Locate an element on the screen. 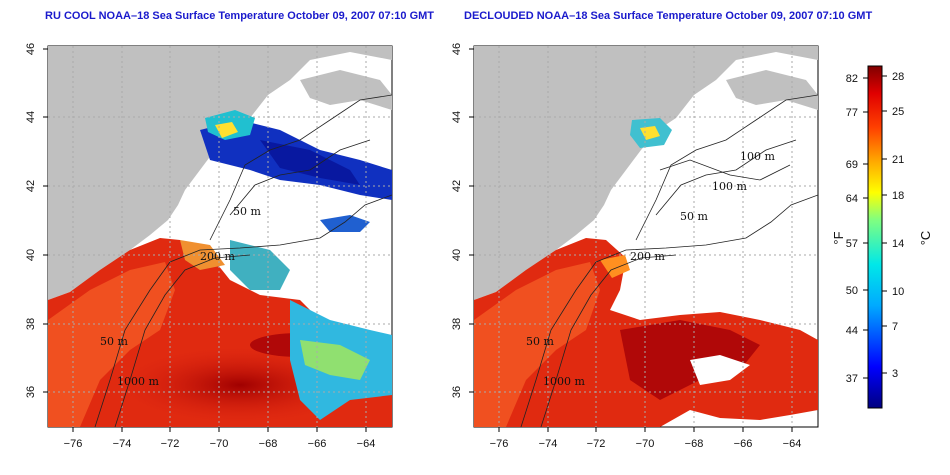  fahrenheit-unit-label: °F is located at coordinates (838, 237).